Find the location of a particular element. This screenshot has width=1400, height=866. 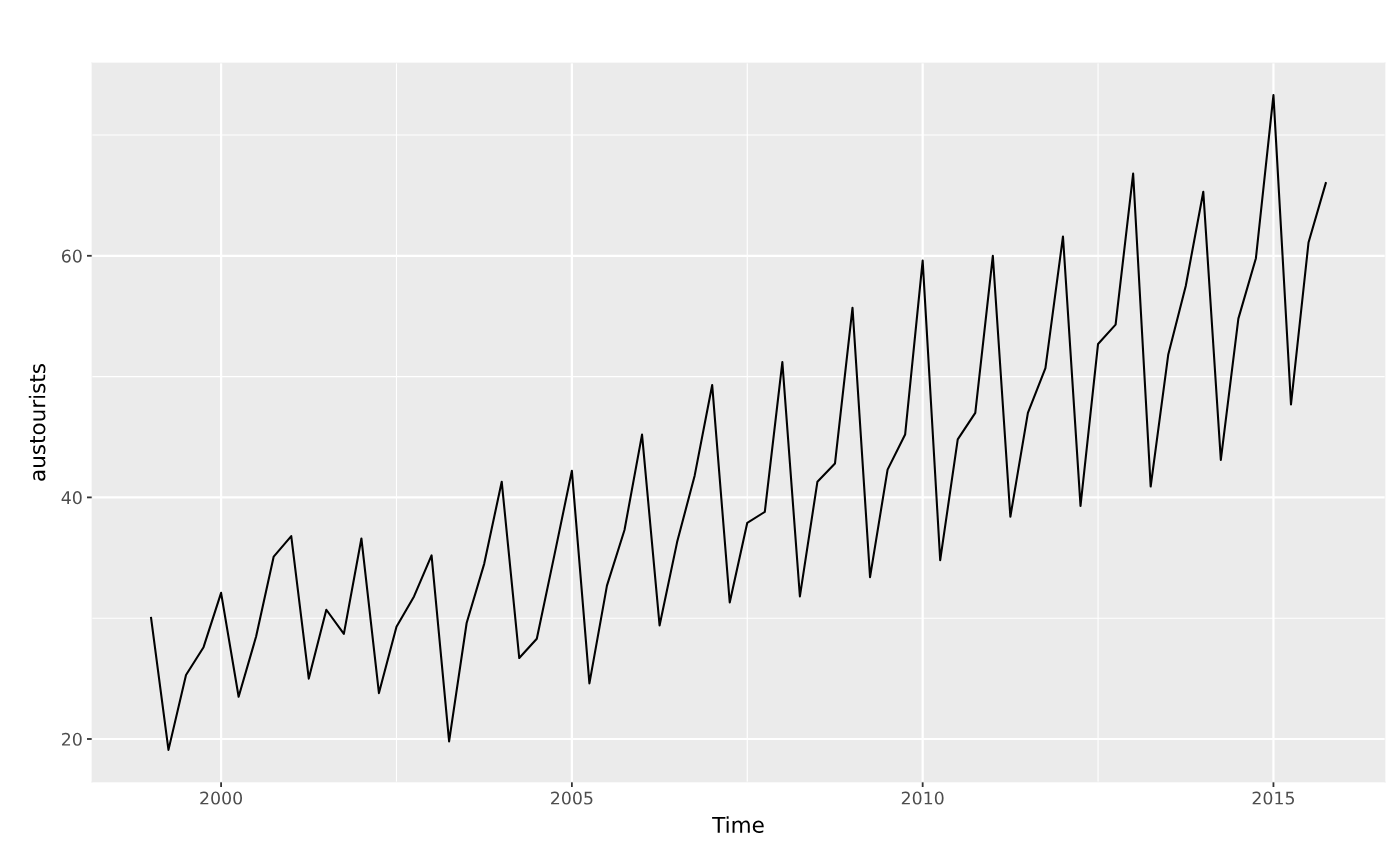

x-tick-label: 2015 is located at coordinates (1273, 798).